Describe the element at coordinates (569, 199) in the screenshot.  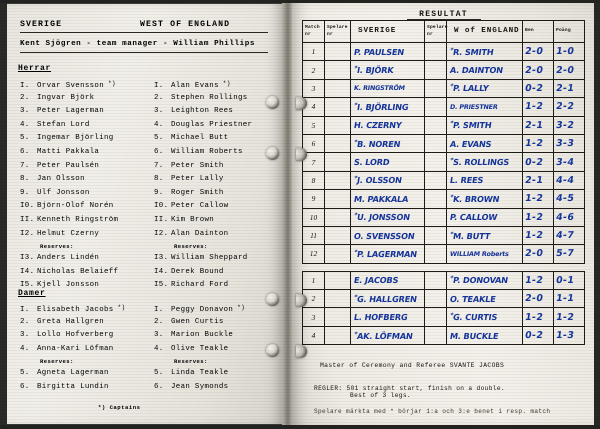
I see `points-cell: 4-5` at that location.